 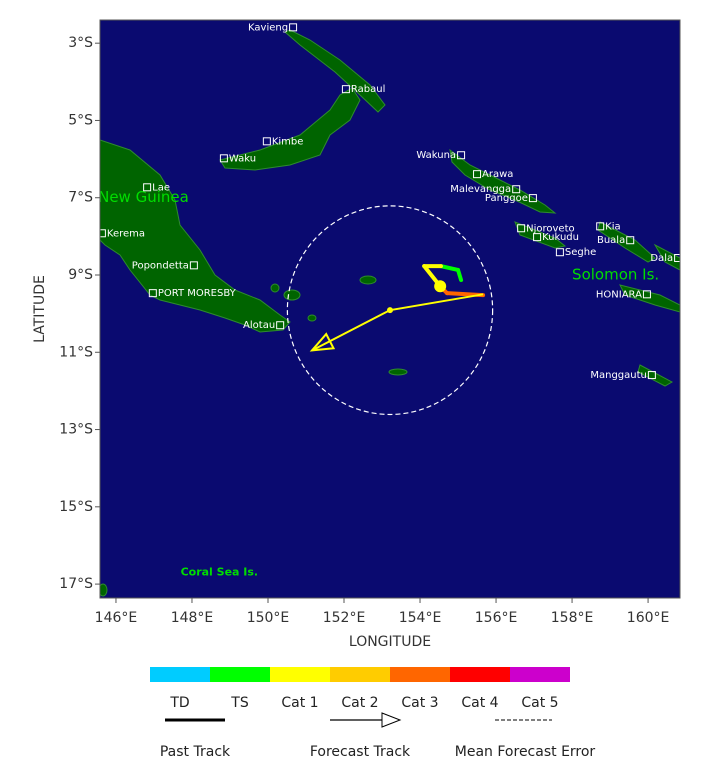 I want to click on x-tick-label: 152°E, so click(x=344, y=618).